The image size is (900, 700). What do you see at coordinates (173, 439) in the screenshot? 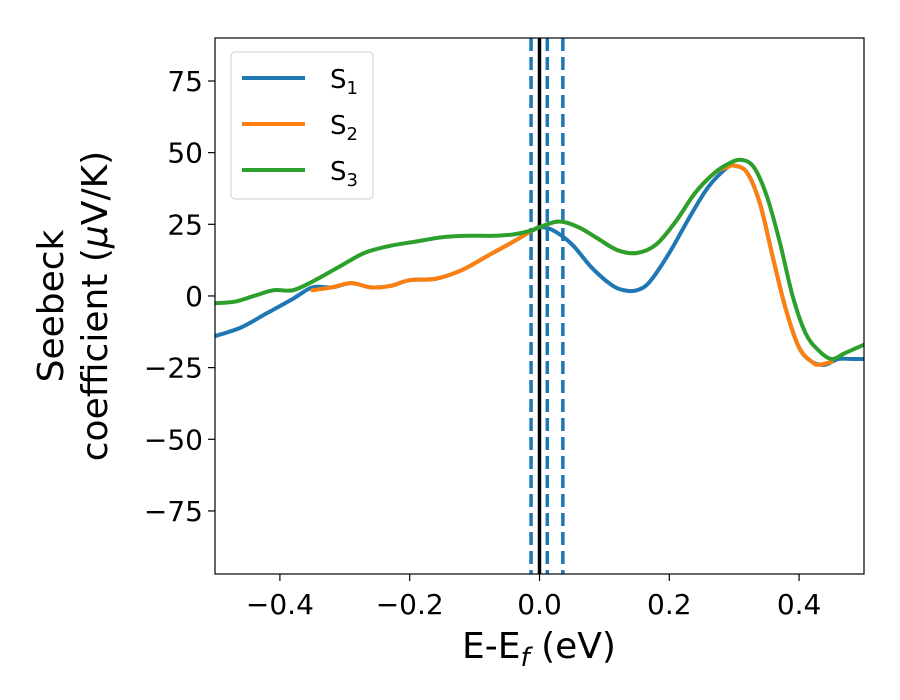
I see `y-tick-label: −50` at bounding box center [173, 439].